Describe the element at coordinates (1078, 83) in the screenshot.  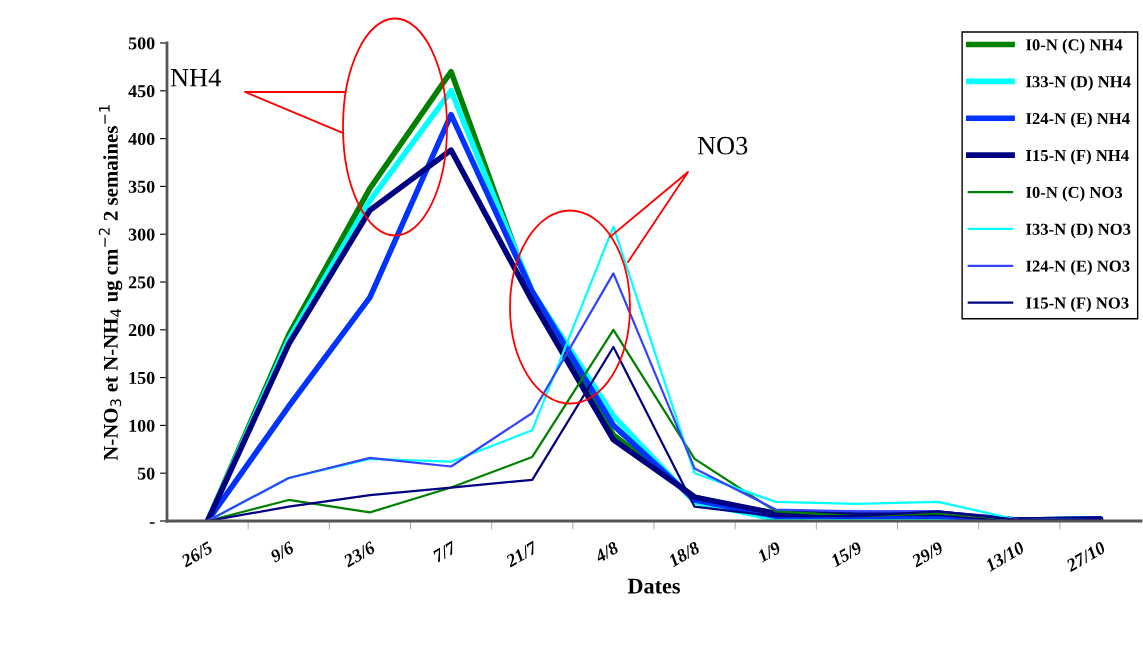
I see `legend-label: I33-N (D) NH4` at that location.